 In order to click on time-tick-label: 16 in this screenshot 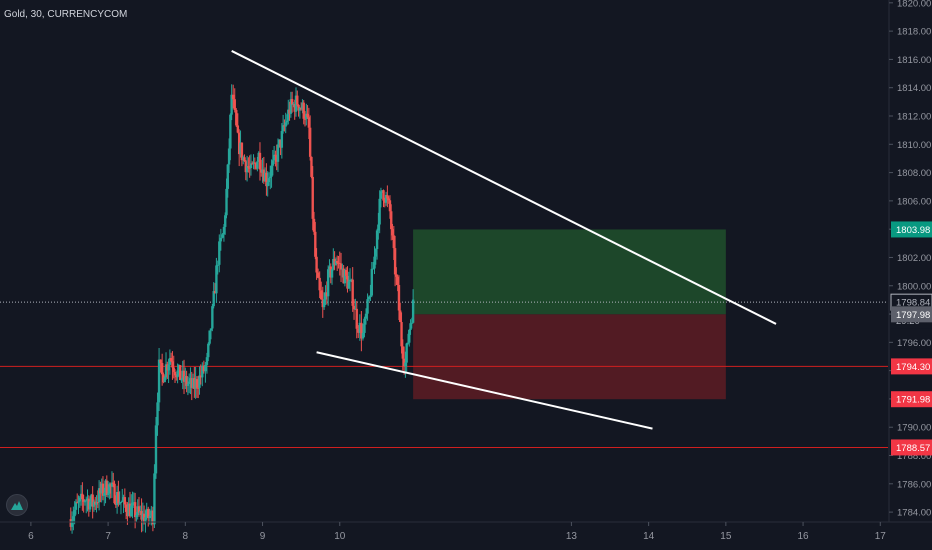, I will do `click(803, 536)`.